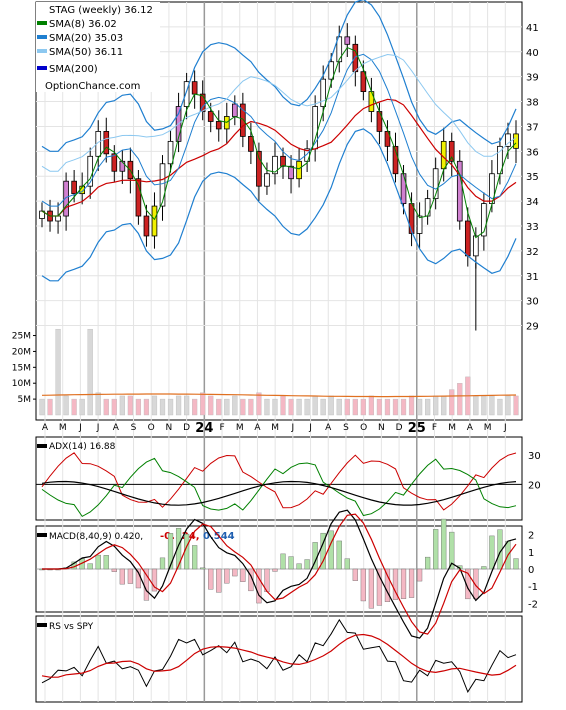 This screenshot has height=710, width=566. Describe the element at coordinates (532, 252) in the screenshot. I see `y-tick-label: 32` at that location.